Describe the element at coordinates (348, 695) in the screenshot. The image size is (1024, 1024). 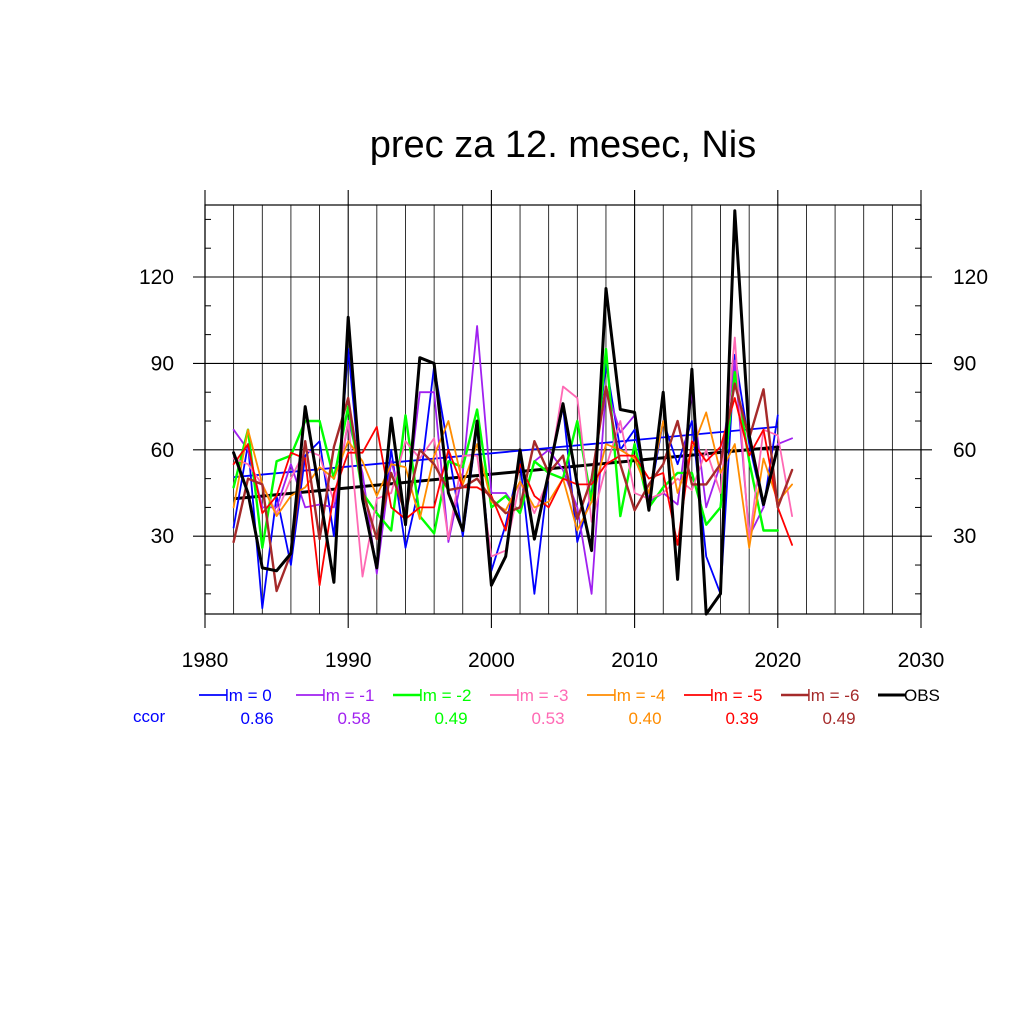
I see `legend-label: lm = -1` at that location.